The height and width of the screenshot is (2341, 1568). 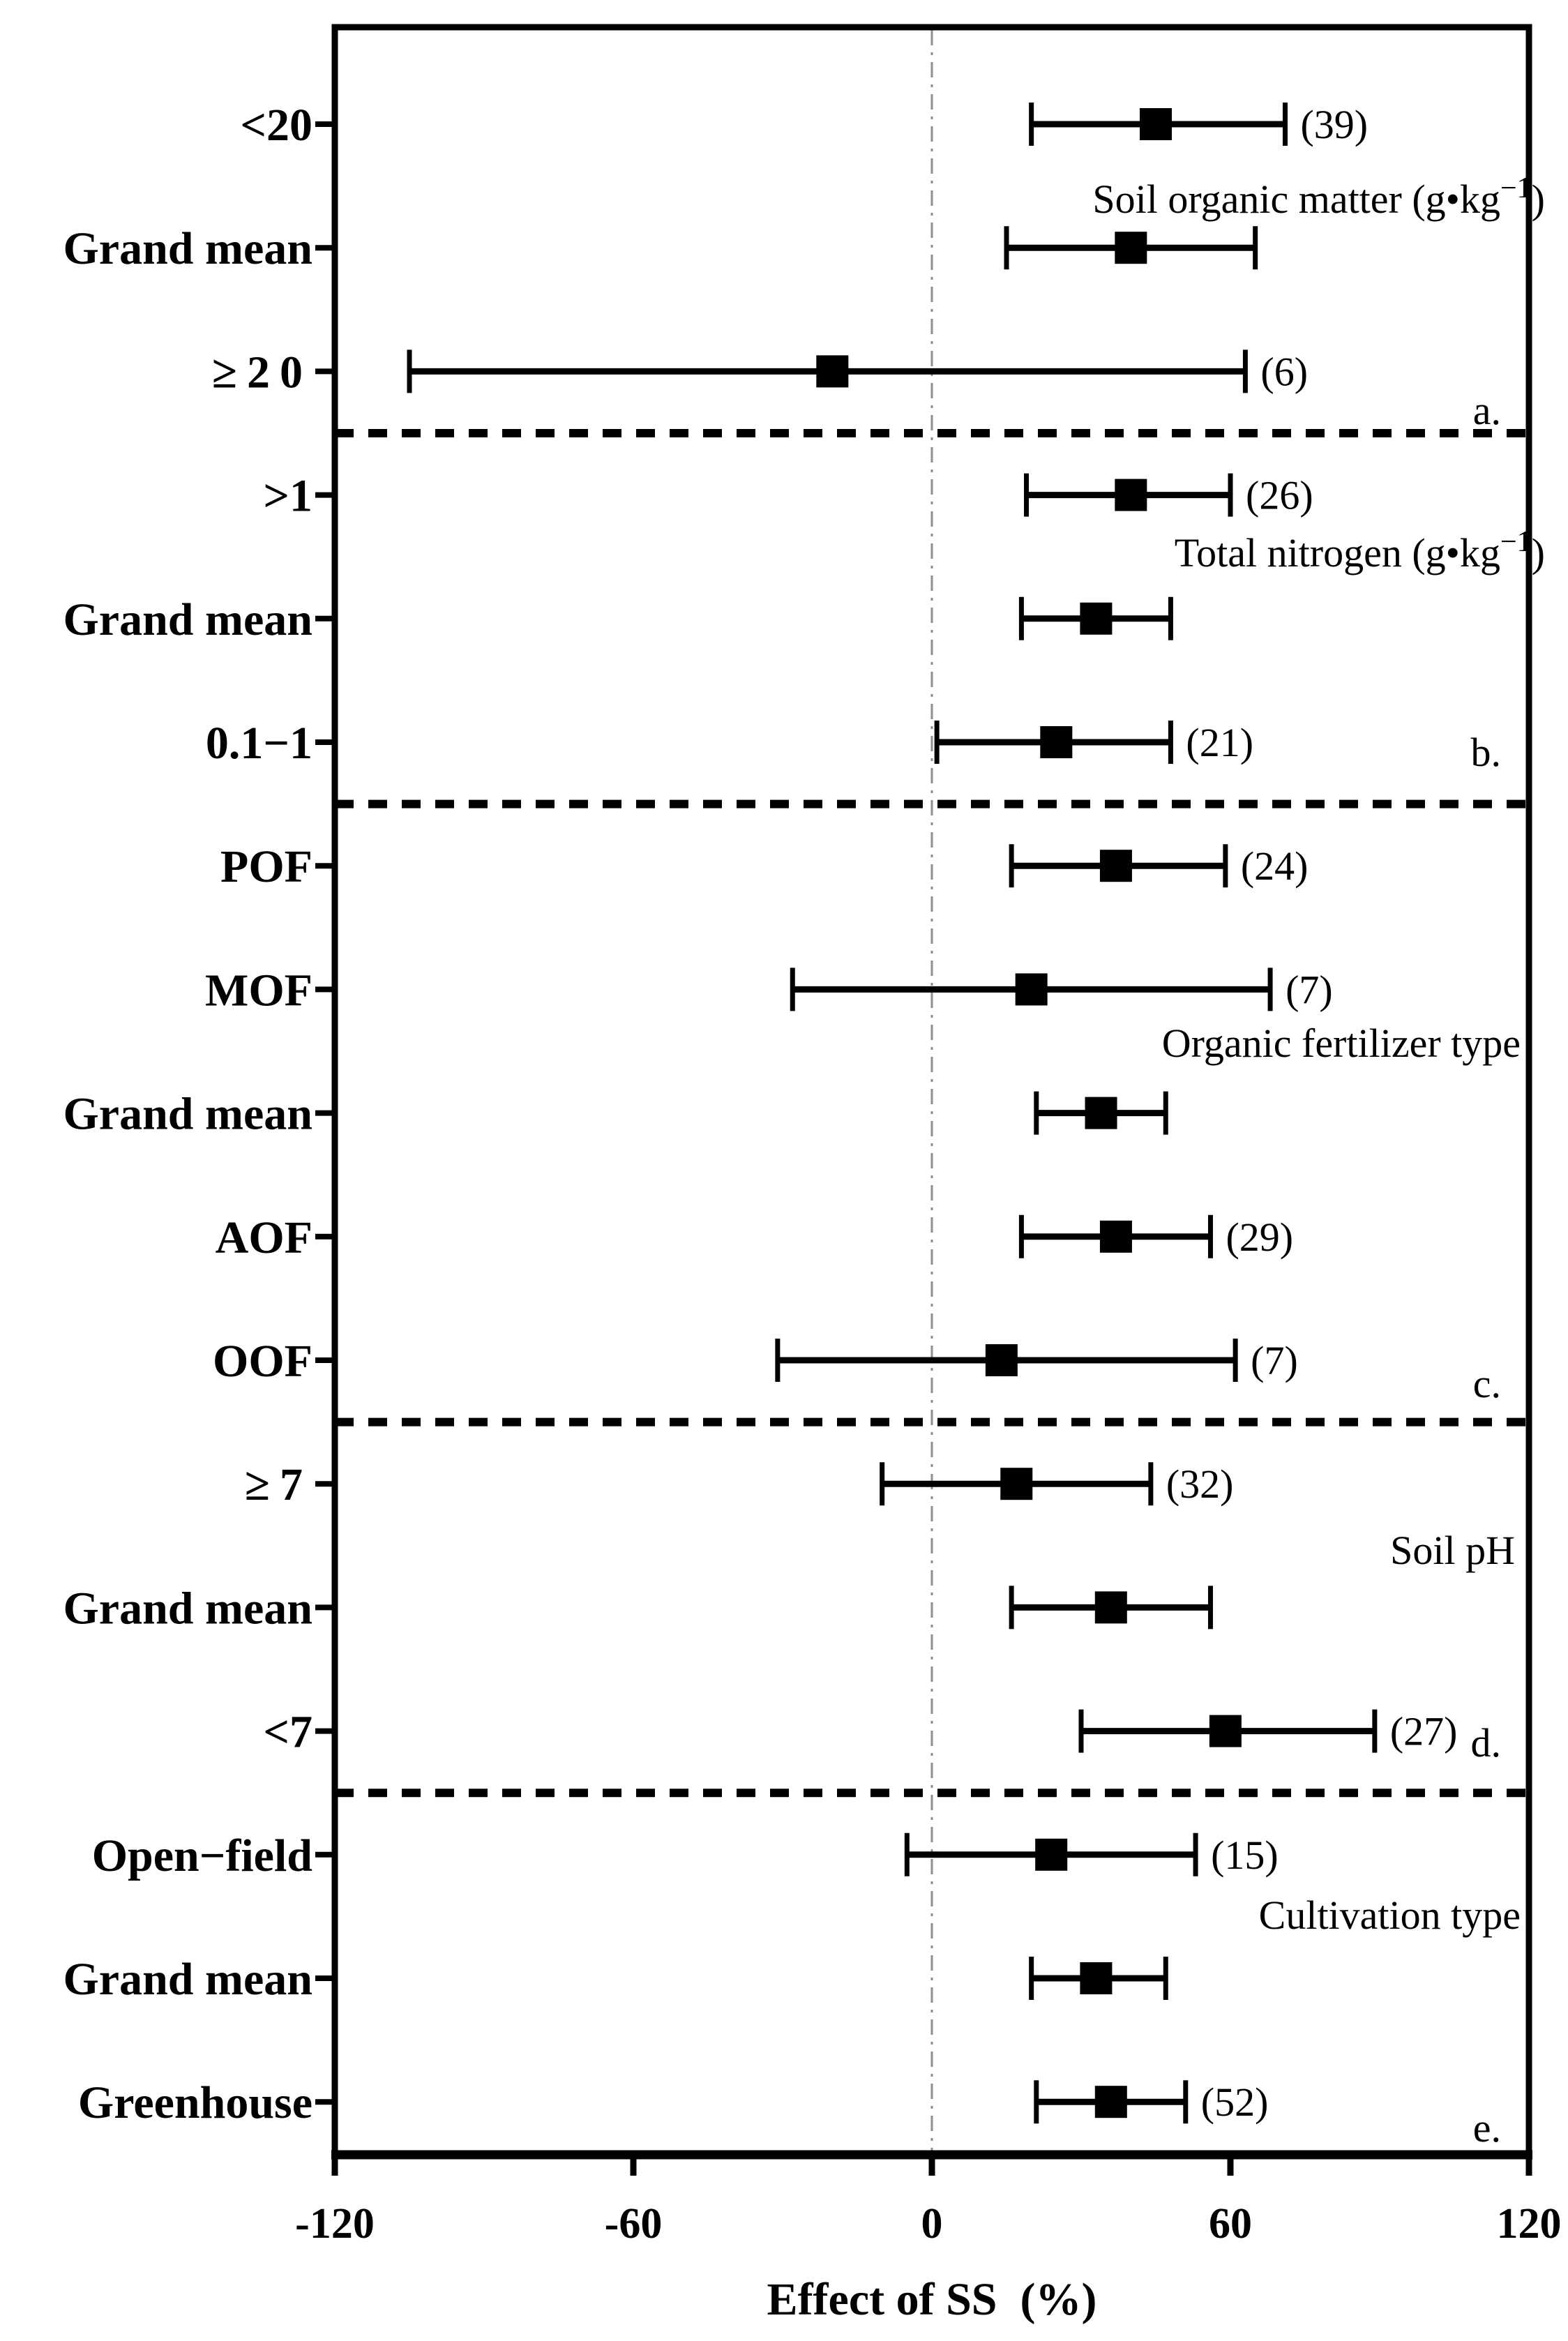 What do you see at coordinates (262, 373) in the screenshot?
I see `row-label: ≥20` at bounding box center [262, 373].